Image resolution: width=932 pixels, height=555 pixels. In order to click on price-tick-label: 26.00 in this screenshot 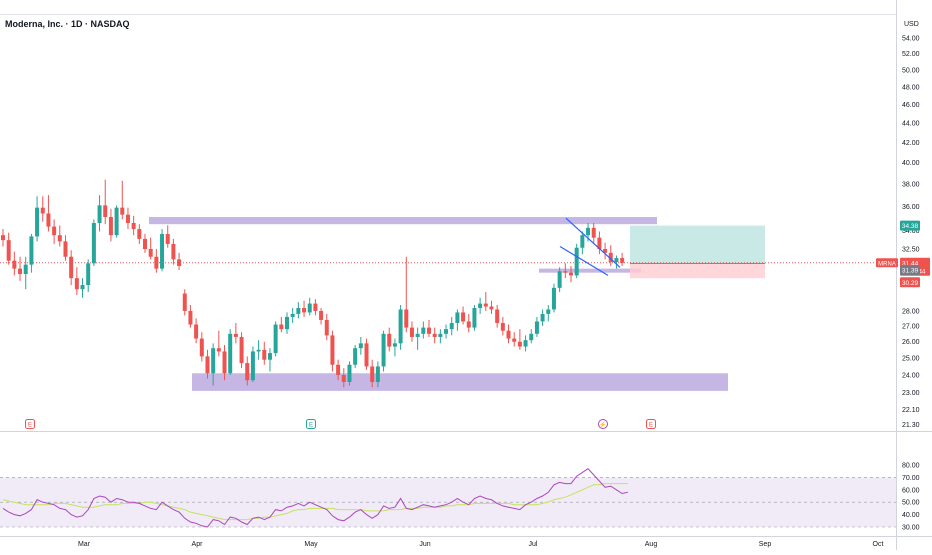, I will do `click(911, 342)`.